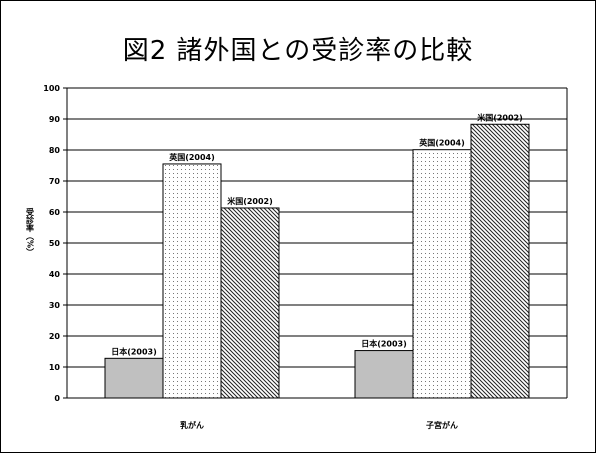 This screenshot has height=453, width=596. Describe the element at coordinates (55, 119) in the screenshot. I see `y-tick-label: 90` at that location.